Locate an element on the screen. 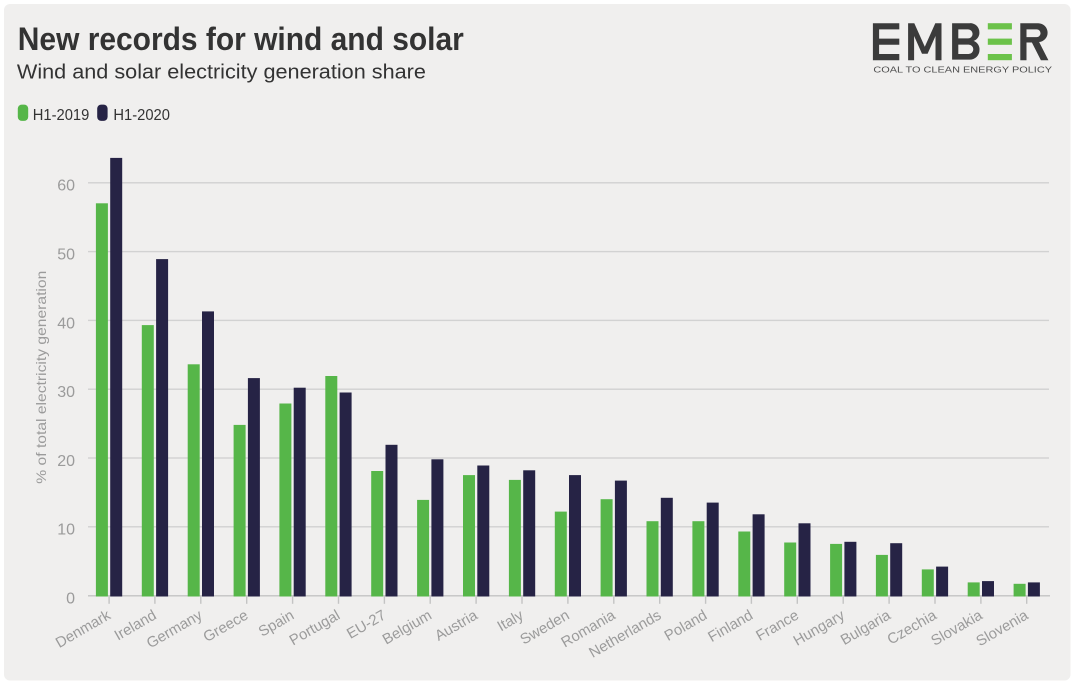 The image size is (1080, 686). svg-text: H1-2020 is located at coordinates (141, 115).